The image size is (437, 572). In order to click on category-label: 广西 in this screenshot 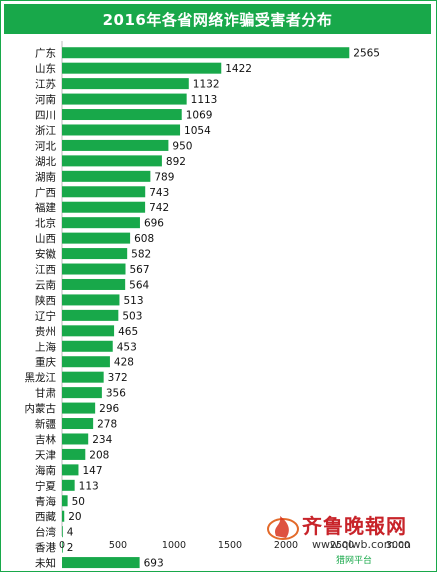, I will do `click(45, 193)`.